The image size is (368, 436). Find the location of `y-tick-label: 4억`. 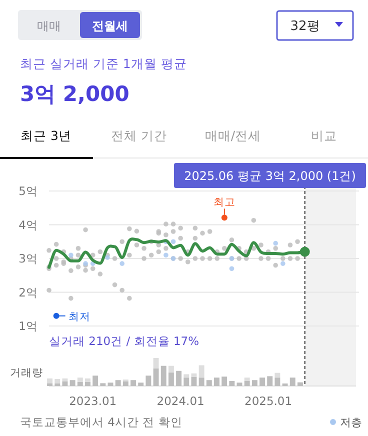

y-tick-label: 4억 is located at coordinates (28, 225).